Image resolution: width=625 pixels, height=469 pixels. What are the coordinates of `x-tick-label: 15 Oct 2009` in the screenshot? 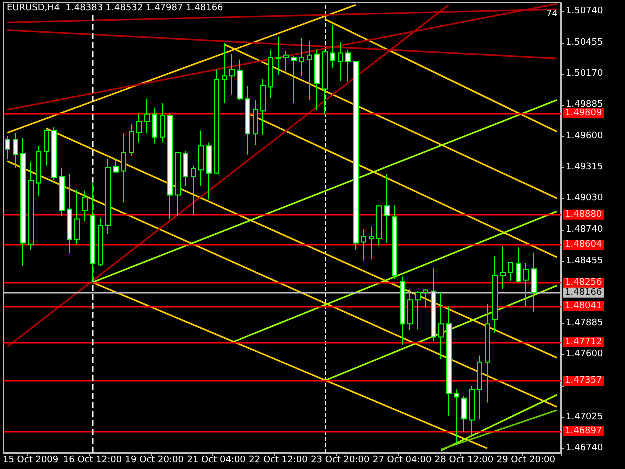 It's located at (30, 461).